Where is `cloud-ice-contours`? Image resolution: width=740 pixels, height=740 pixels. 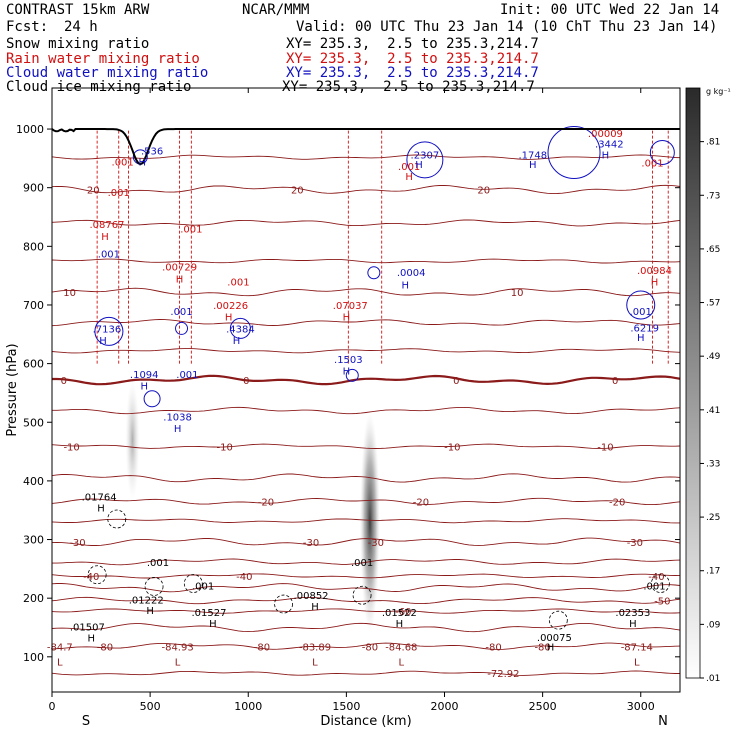
cloud-ice-contours is located at coordinates (378, 569).